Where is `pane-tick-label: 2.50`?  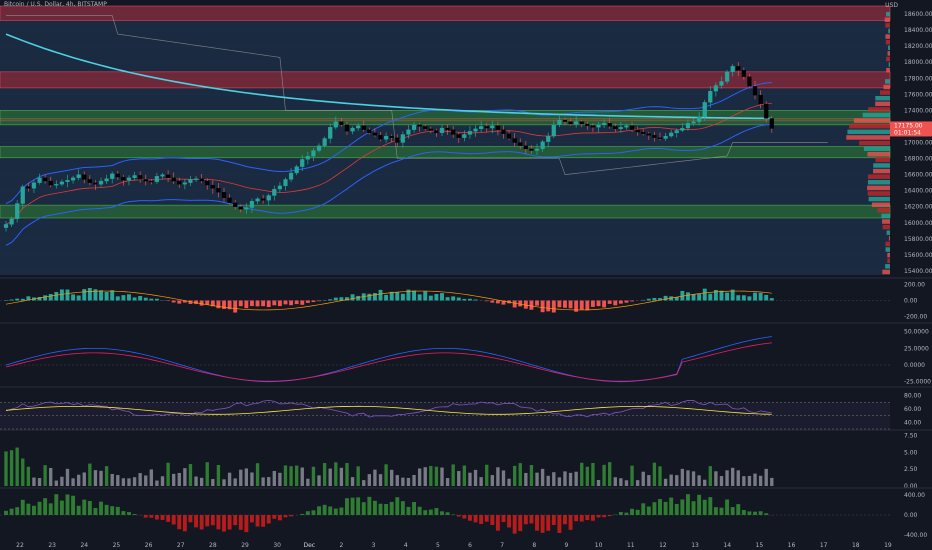 pane-tick-label: 2.50 is located at coordinates (911, 469).